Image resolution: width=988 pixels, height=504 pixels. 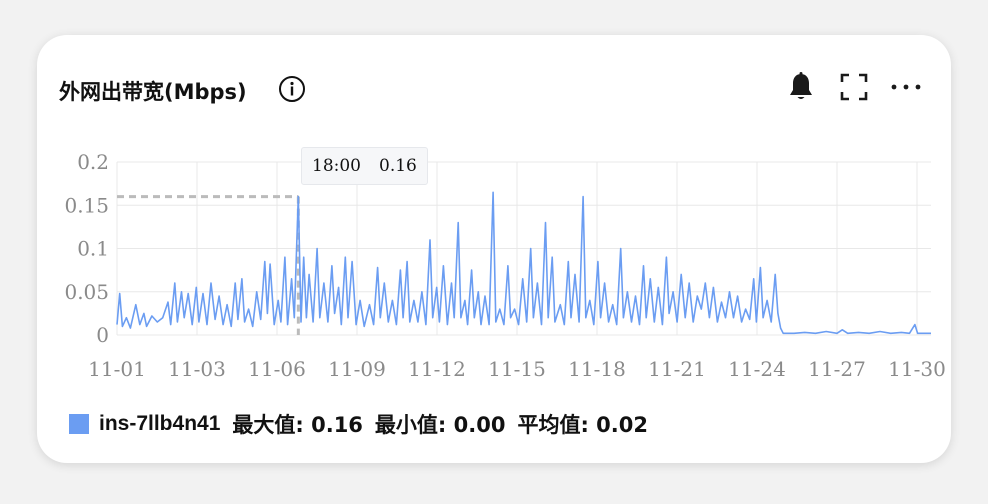 I want to click on x-tick-label: 11-27, so click(x=837, y=369).